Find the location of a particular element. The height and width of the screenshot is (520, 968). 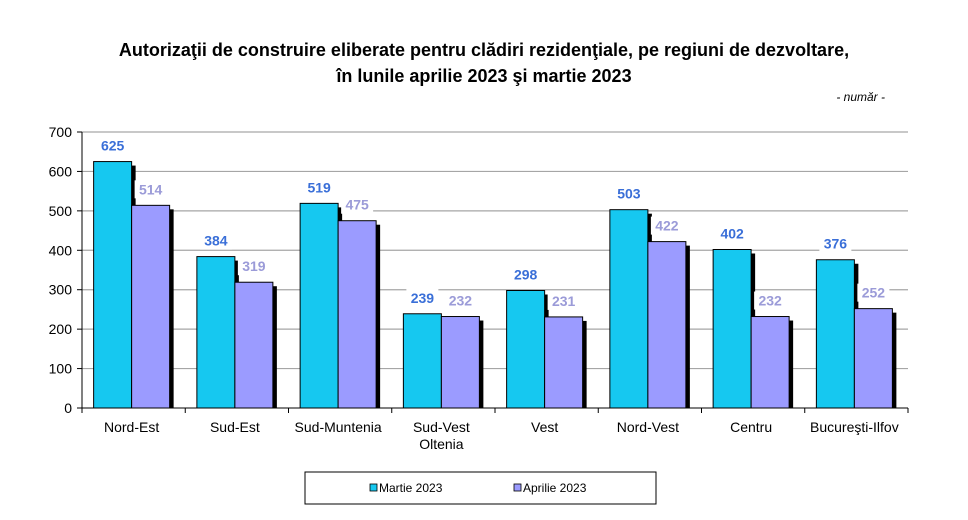

data-label: 252 is located at coordinates (874, 293).